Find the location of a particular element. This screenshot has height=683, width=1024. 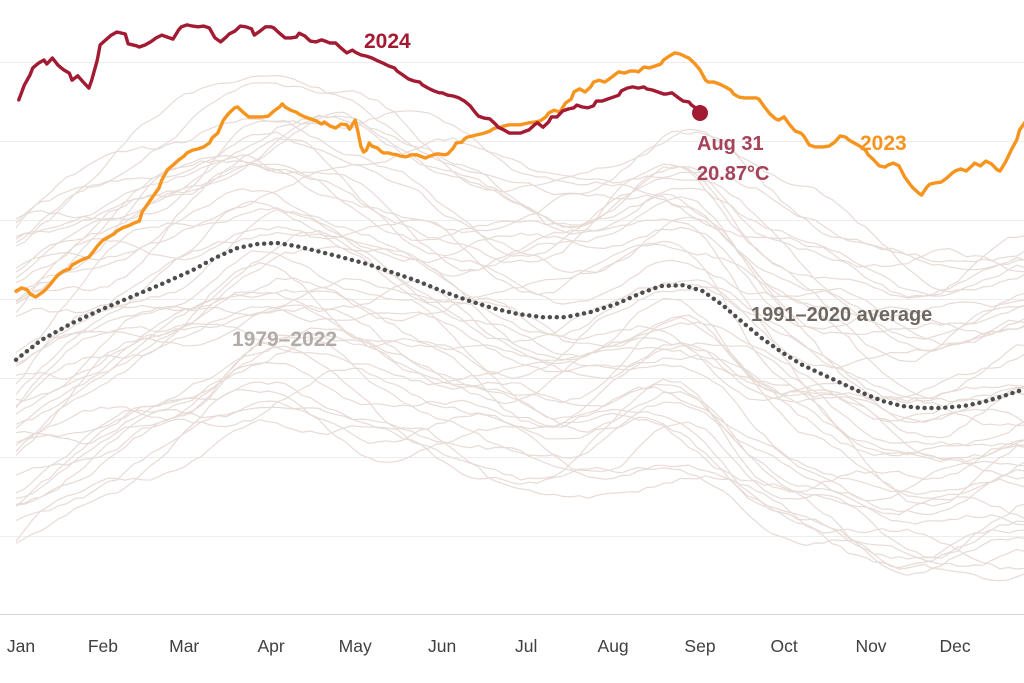

x-axis-label-aug: Aug is located at coordinates (613, 646).